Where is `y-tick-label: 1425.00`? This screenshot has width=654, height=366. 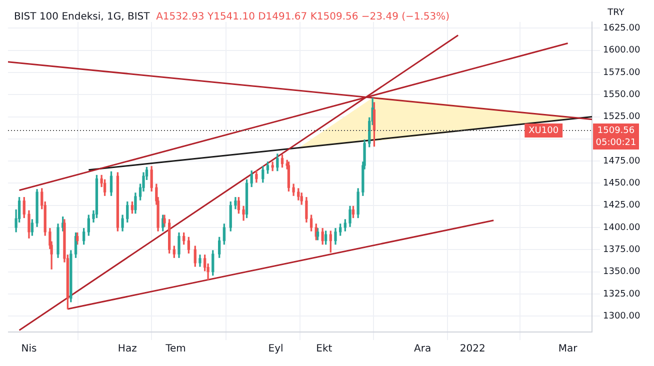 y-tick-label: 1425.00 is located at coordinates (621, 205).